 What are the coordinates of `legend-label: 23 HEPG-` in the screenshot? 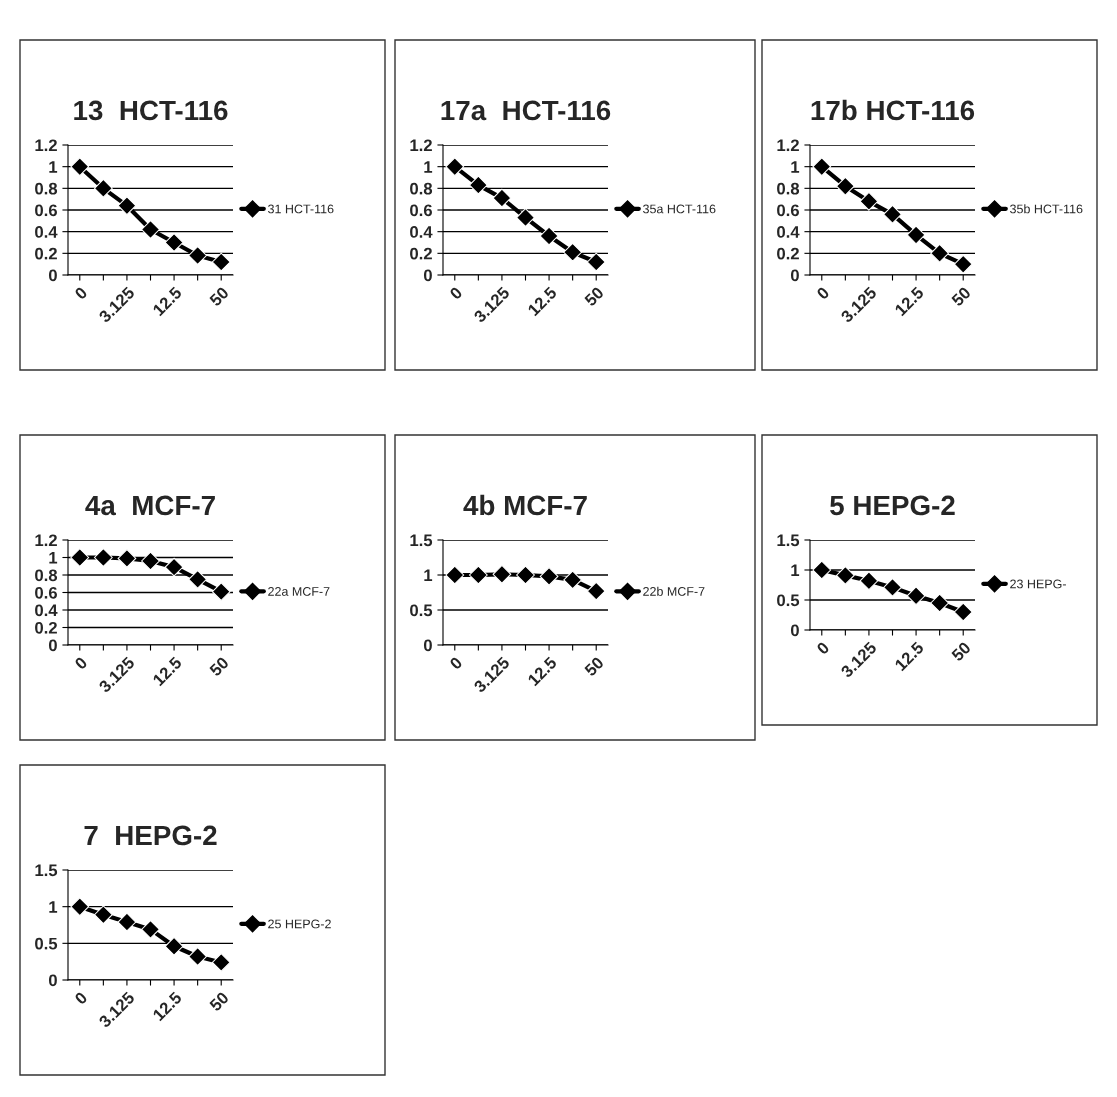 It's located at (1038, 584).